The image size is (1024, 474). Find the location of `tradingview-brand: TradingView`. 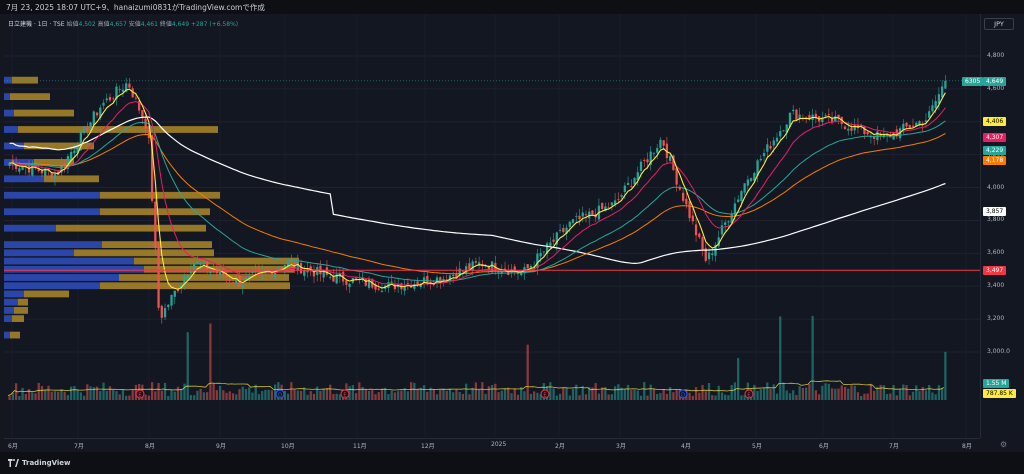

tradingview-brand: TradingView is located at coordinates (46, 463).